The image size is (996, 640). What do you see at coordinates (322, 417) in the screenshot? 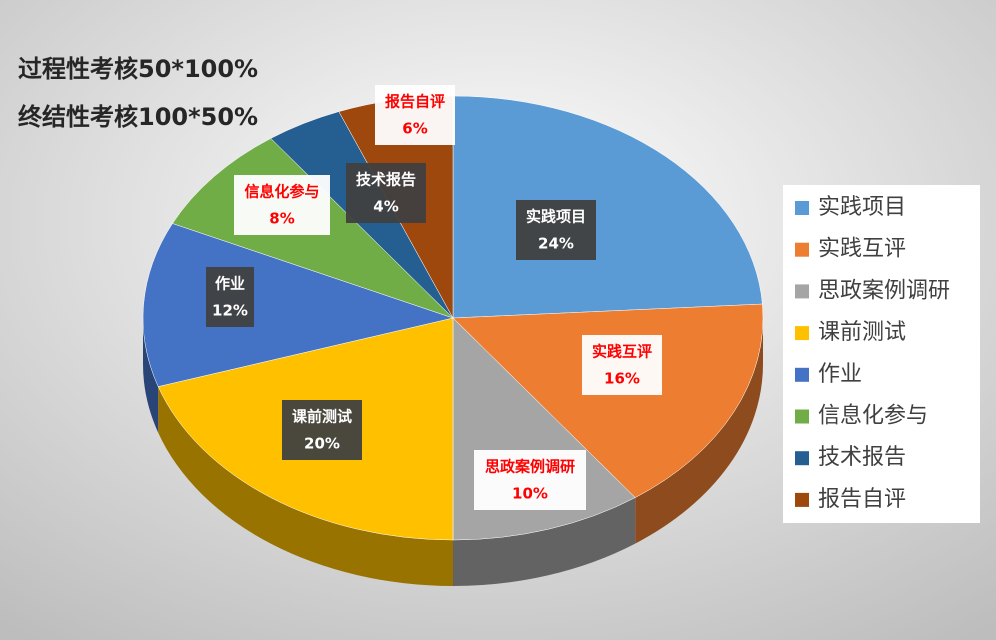
I see `category-label: 课前测试` at bounding box center [322, 417].